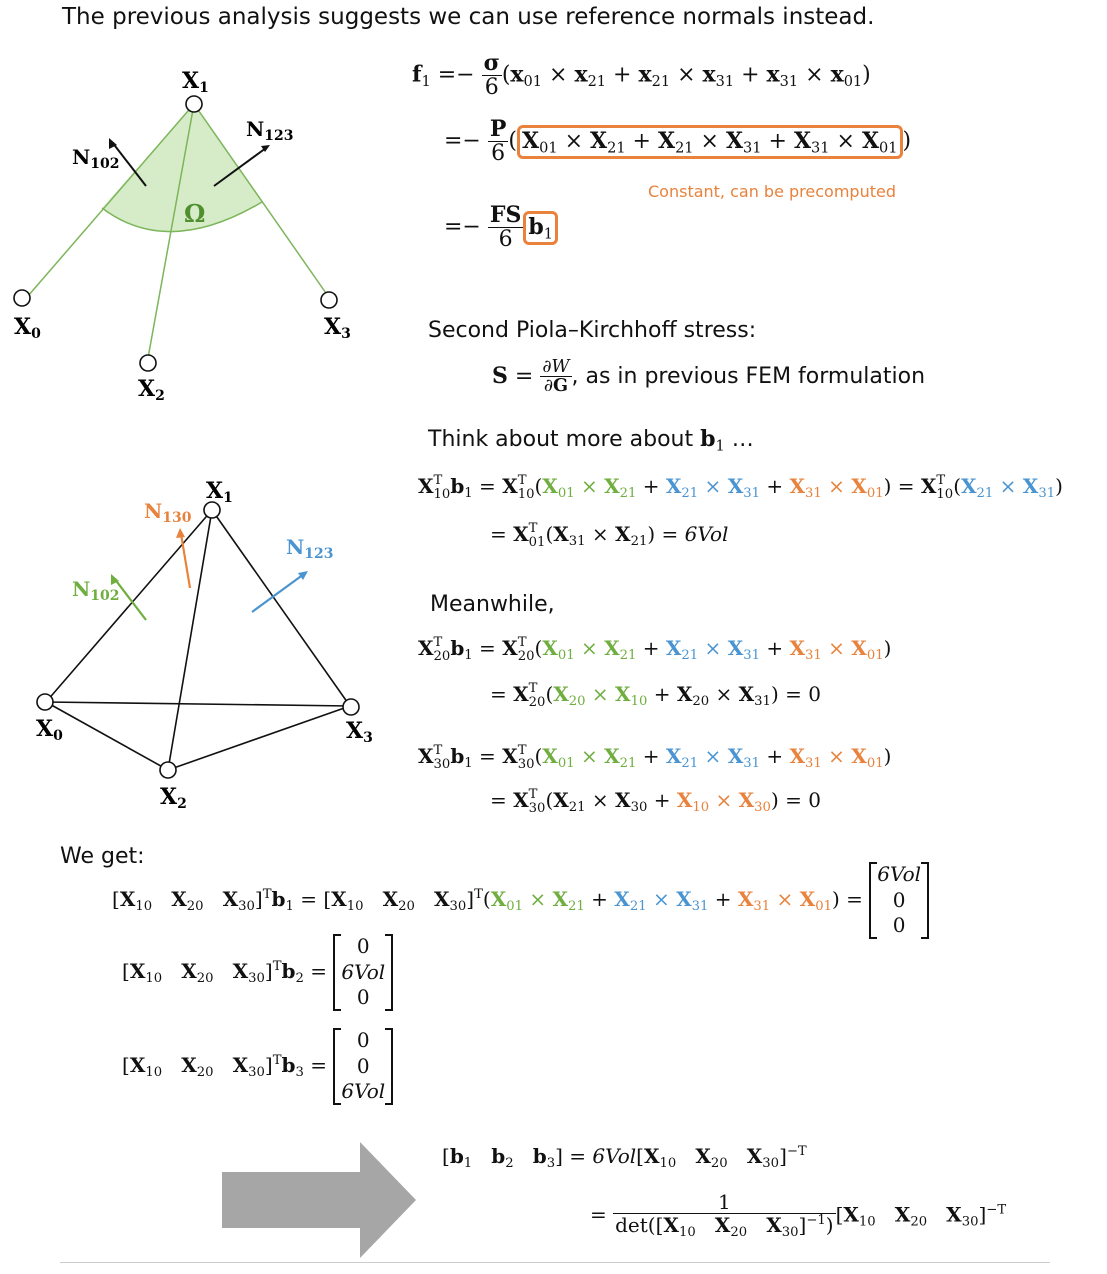 The width and height of the screenshot is (1107, 1274). Describe the element at coordinates (319, 1200) in the screenshot. I see `right-arrow-icon` at that location.